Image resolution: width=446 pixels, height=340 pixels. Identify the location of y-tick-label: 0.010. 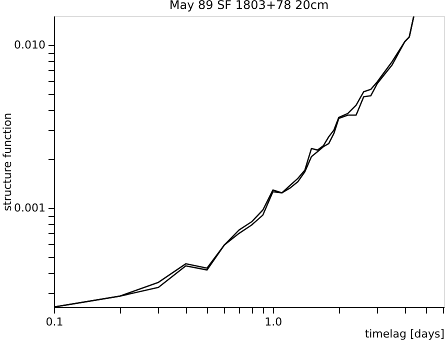
(30, 45).